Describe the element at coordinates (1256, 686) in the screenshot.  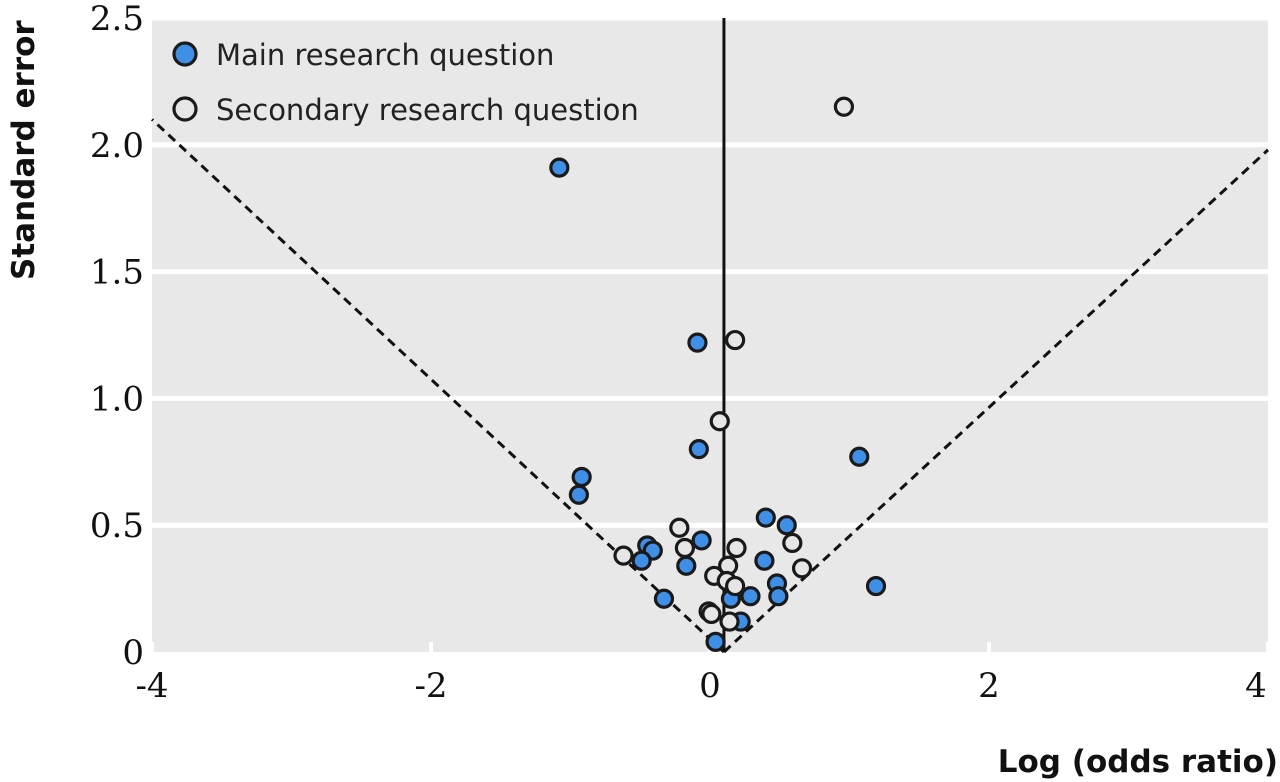
I see `x-tick-label-4: 4` at that location.